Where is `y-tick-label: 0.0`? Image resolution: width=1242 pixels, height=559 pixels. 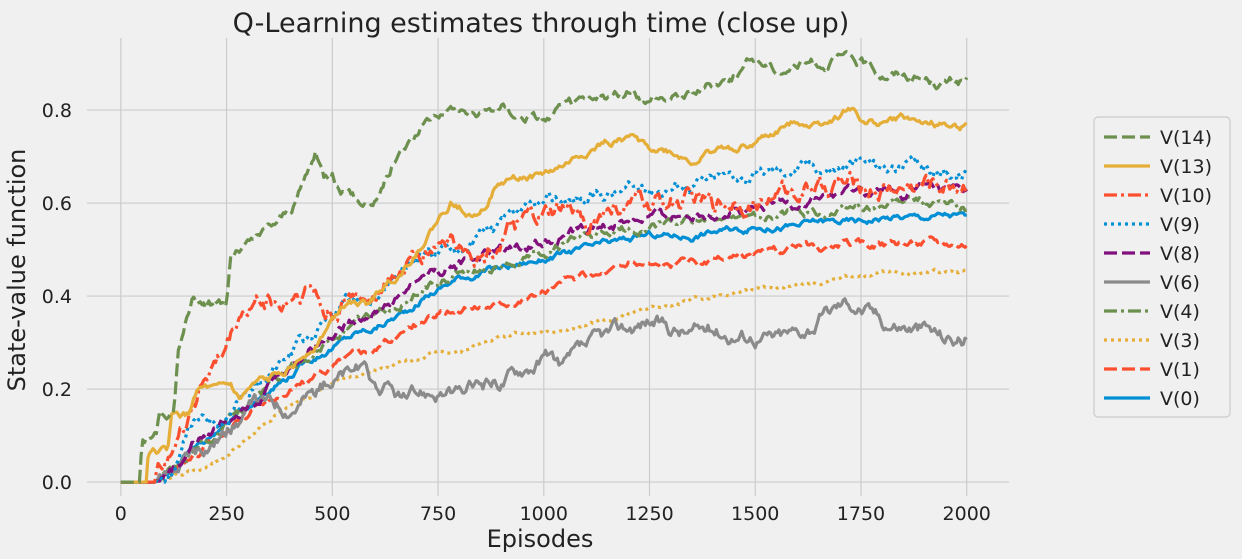 y-tick-label: 0.0 is located at coordinates (57, 483).